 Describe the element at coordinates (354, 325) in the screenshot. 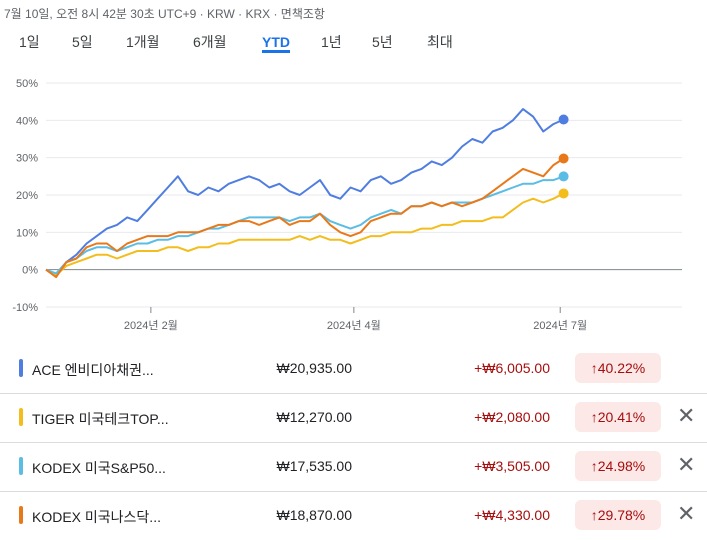

I see `x-tick-label: 2024년 4월` at that location.